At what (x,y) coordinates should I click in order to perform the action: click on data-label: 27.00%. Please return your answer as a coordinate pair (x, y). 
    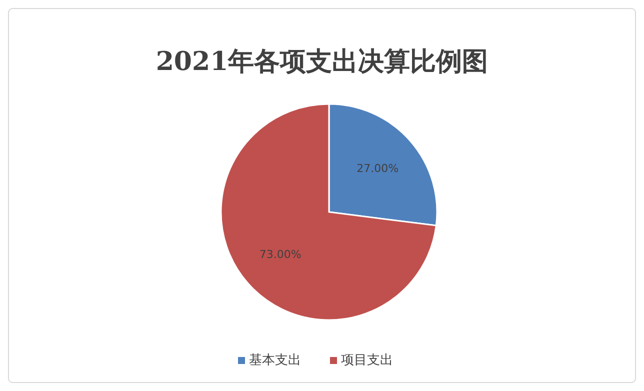
    Looking at the image, I should click on (377, 169).